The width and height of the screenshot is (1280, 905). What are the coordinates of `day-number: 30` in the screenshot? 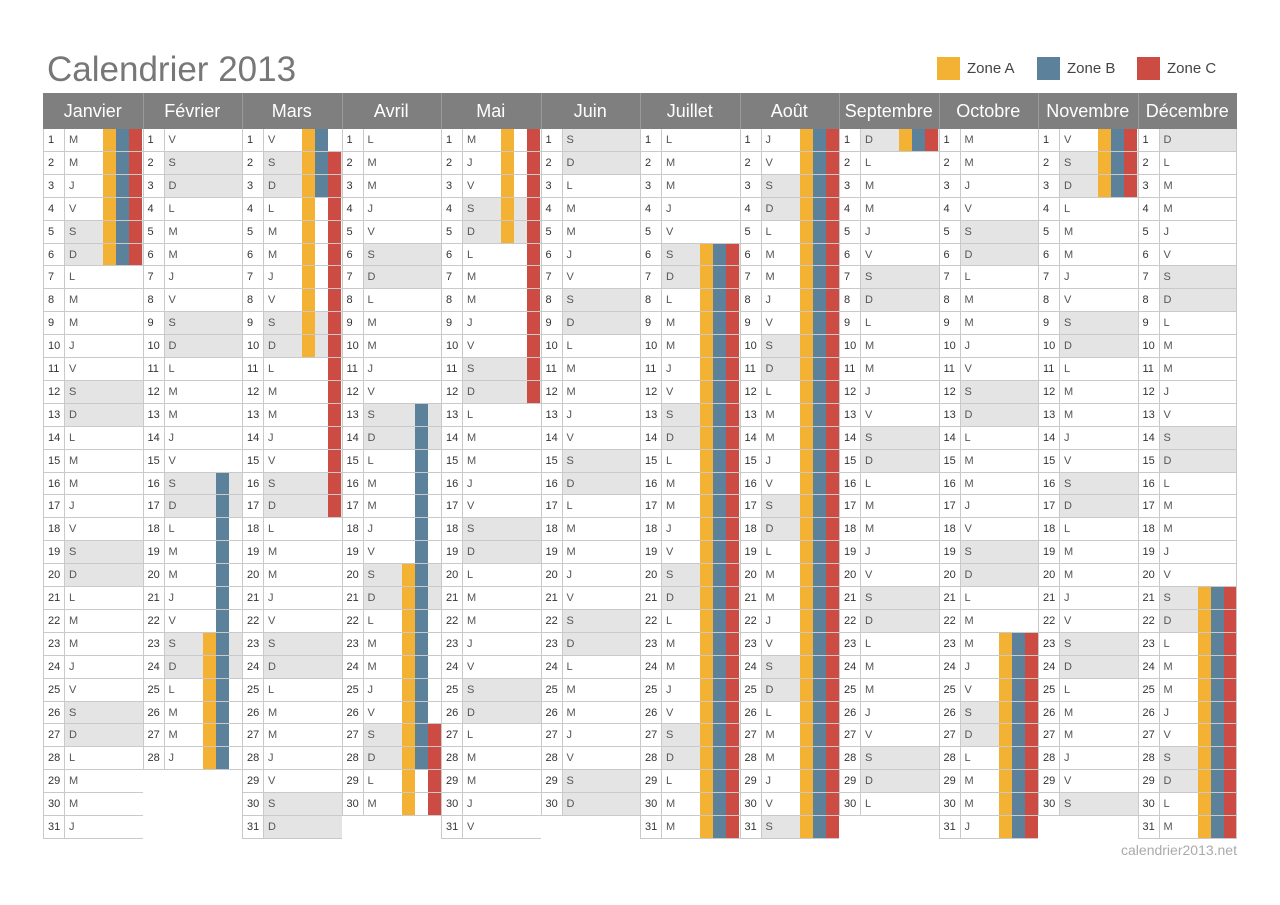 It's located at (54, 804).